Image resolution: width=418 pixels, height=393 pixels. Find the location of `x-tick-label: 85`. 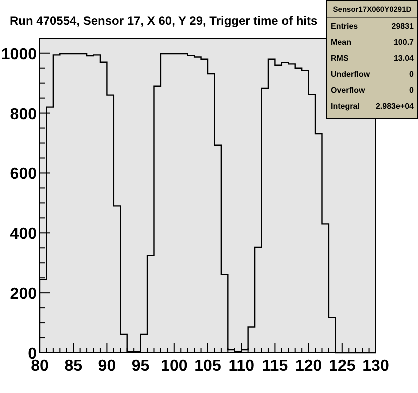

x-tick-label: 85 is located at coordinates (73, 366).